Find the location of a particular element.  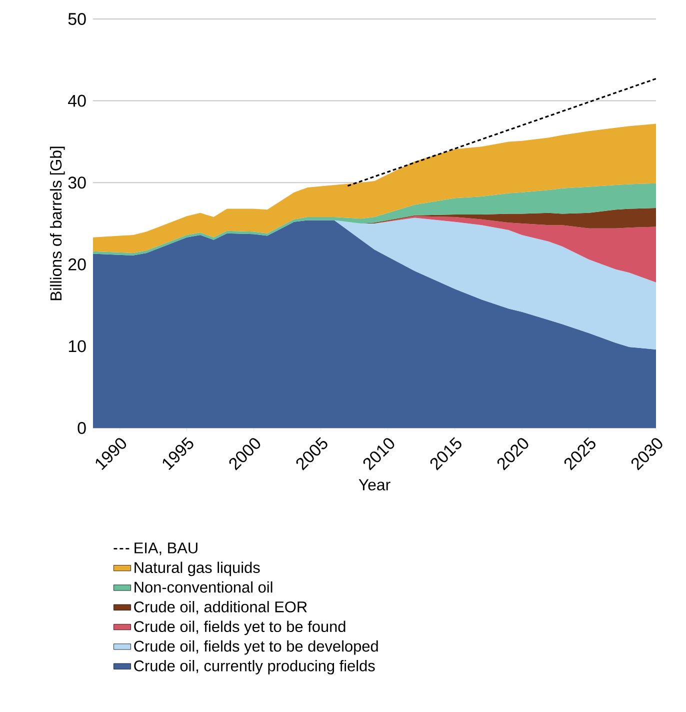

legend-label: EIA, BAU is located at coordinates (166, 549).